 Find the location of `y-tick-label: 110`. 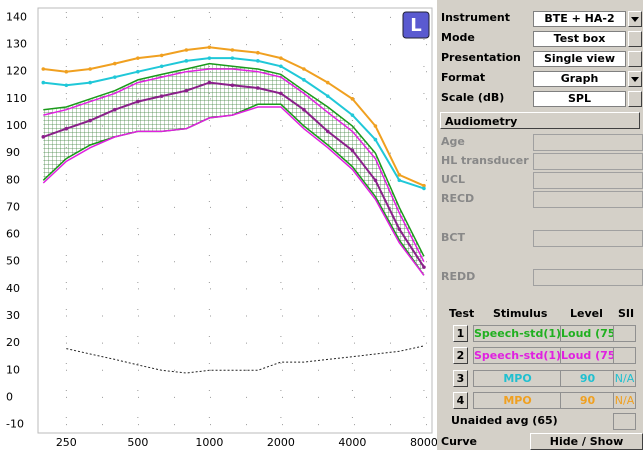

y-tick-label: 110 is located at coordinates (16, 98).